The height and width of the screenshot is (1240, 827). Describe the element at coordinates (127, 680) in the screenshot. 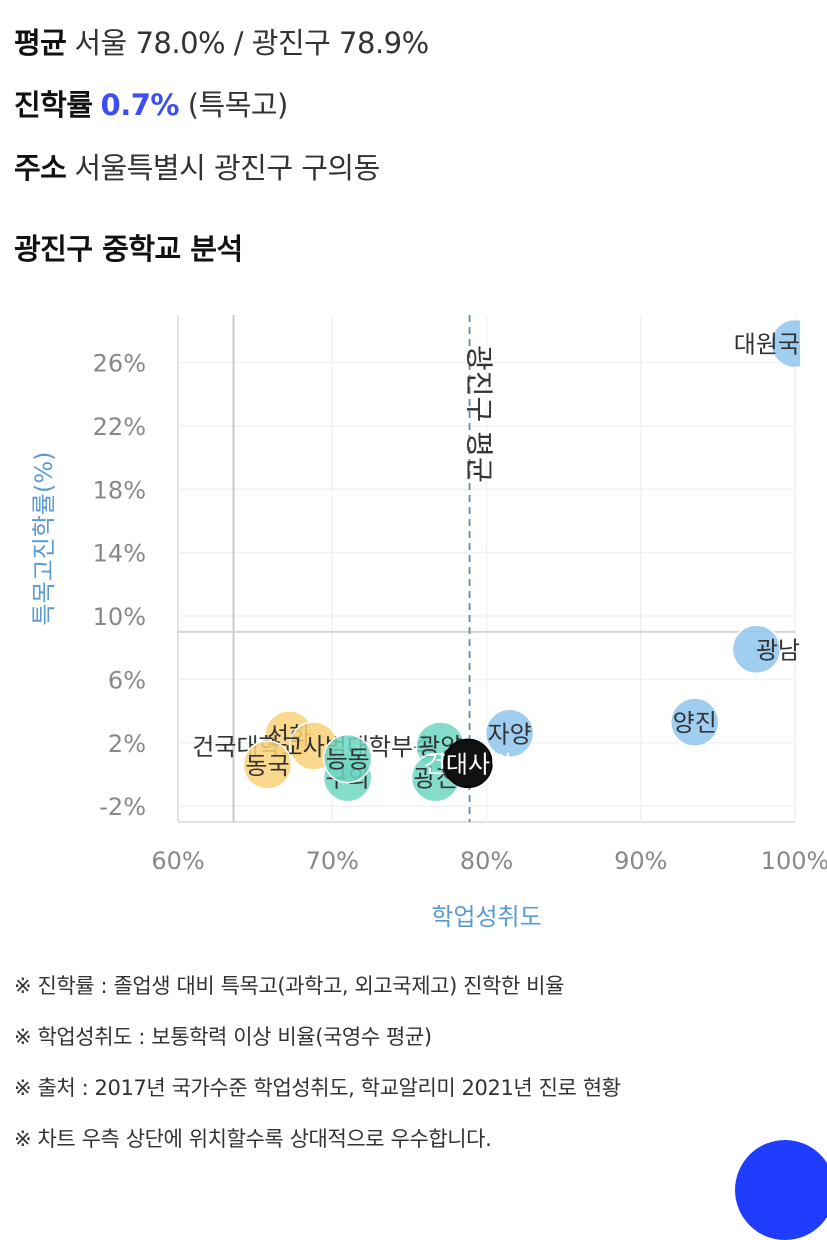

I see `y-tick-label: 6%` at that location.